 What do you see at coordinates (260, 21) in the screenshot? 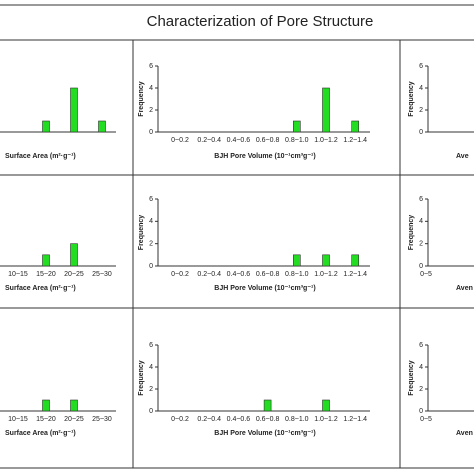
I see `figure-title: Characterization of Pore Structure` at bounding box center [260, 21].